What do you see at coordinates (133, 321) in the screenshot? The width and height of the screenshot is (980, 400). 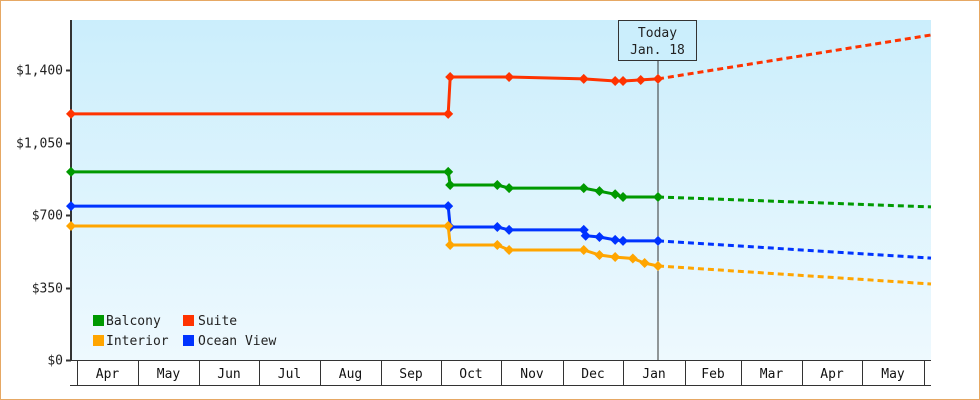 I see `legend-label-balcony: Balcony` at bounding box center [133, 321].